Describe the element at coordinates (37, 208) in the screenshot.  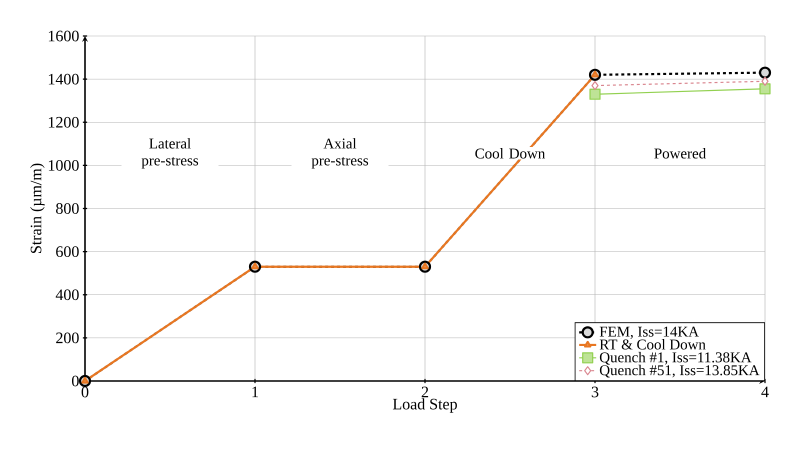
I see `y-axis-title: Strain (µm/m)` at that location.